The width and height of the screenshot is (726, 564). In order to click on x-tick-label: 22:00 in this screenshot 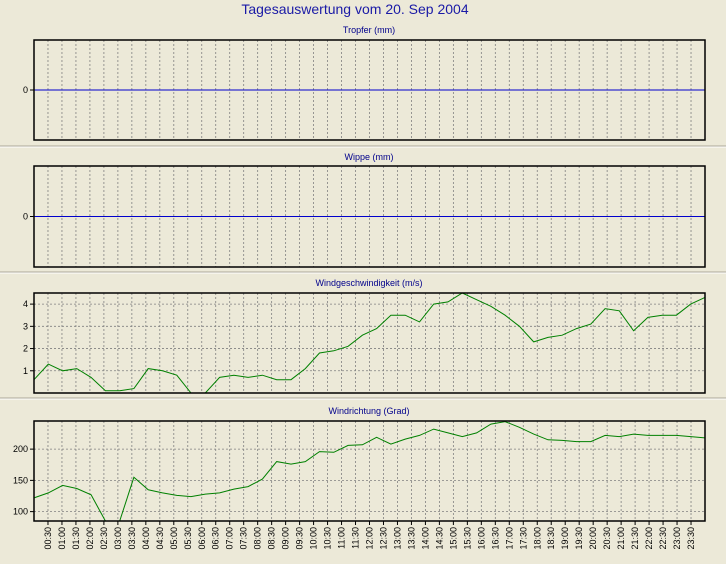, I will do `click(649, 538)`.